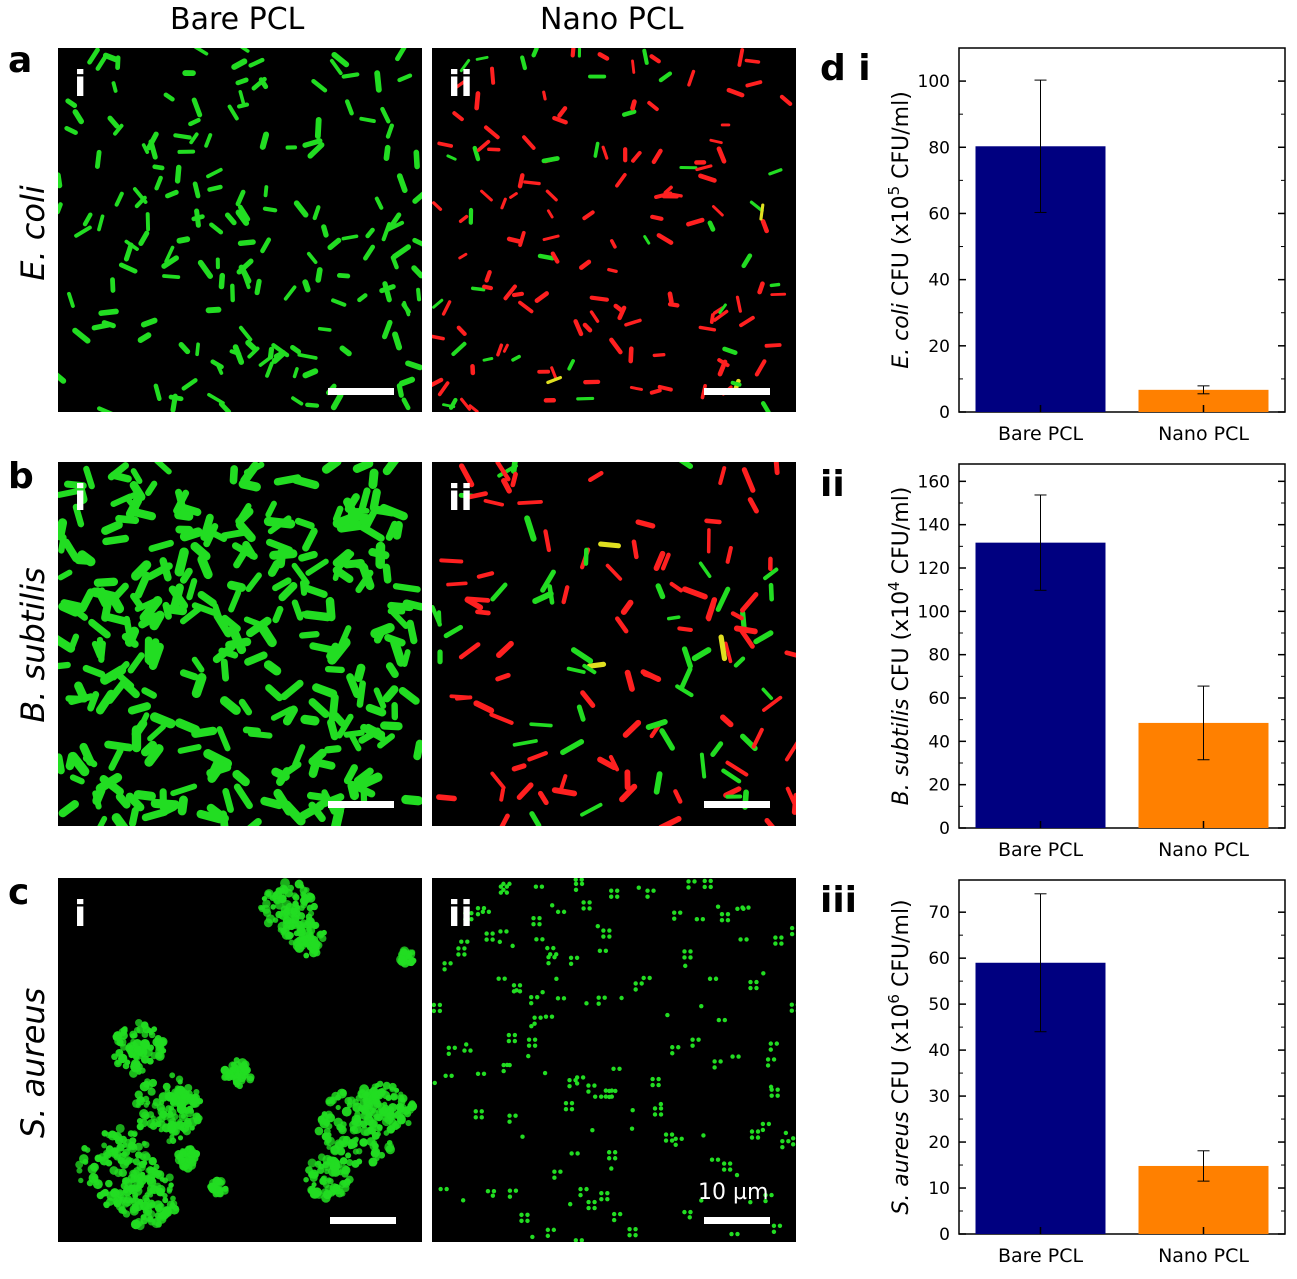 The height and width of the screenshot is (1279, 1297). What do you see at coordinates (19, 892) in the screenshot?
I see `row-letter-c: c` at bounding box center [19, 892].